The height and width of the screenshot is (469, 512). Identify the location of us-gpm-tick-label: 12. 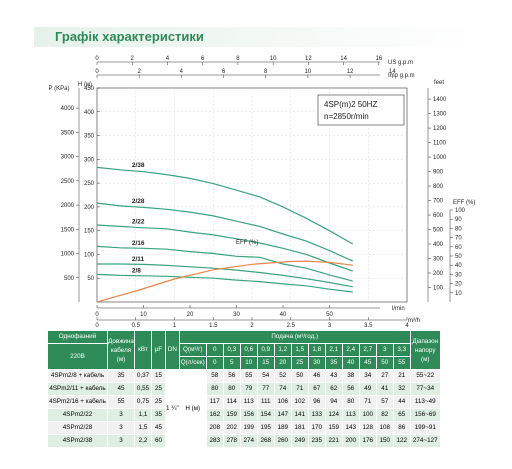
(308, 59).